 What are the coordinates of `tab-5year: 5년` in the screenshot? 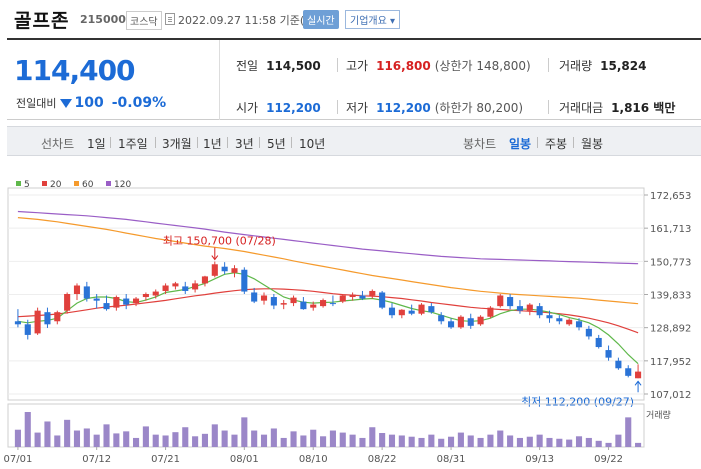 It's located at (276, 144).